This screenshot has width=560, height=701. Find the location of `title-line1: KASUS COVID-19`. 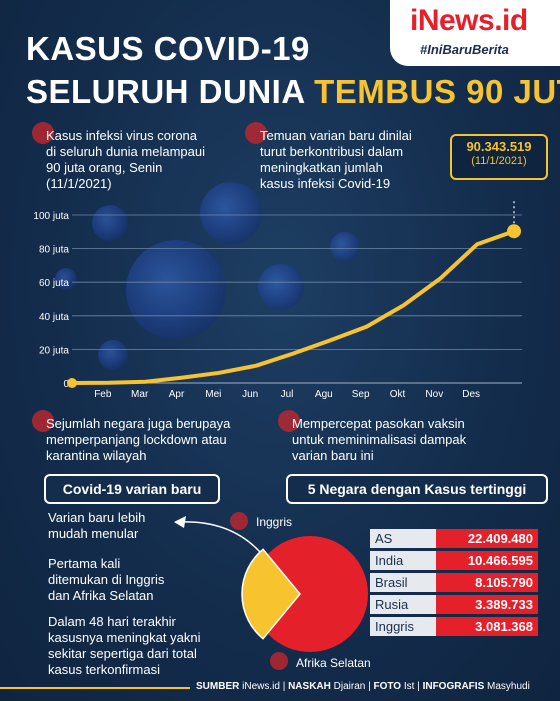

title-line1: KASUS COVID-19 is located at coordinates (168, 48).